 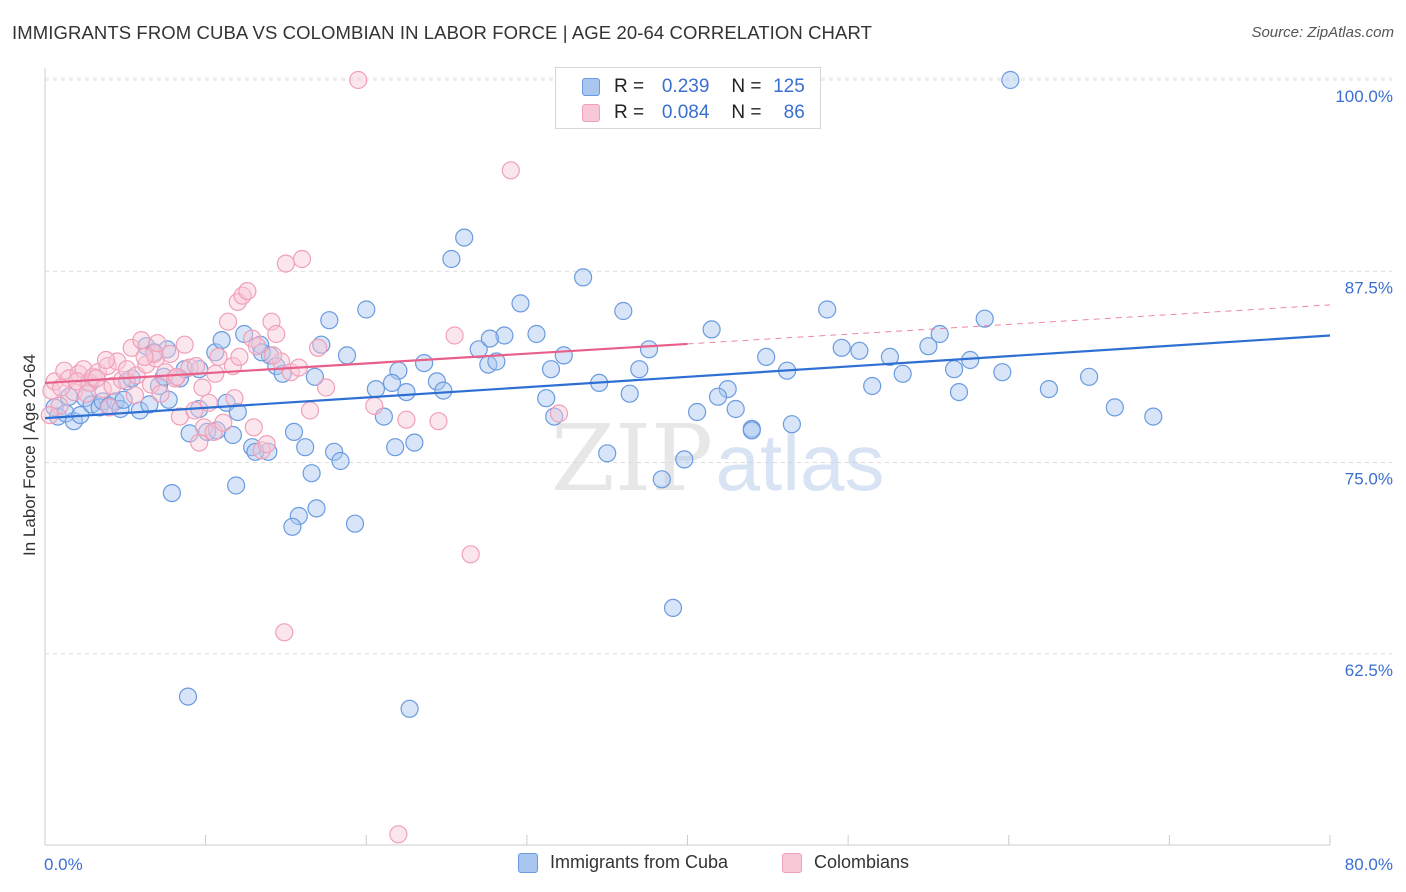 I want to click on trend-line-cuba, so click(x=687, y=377).